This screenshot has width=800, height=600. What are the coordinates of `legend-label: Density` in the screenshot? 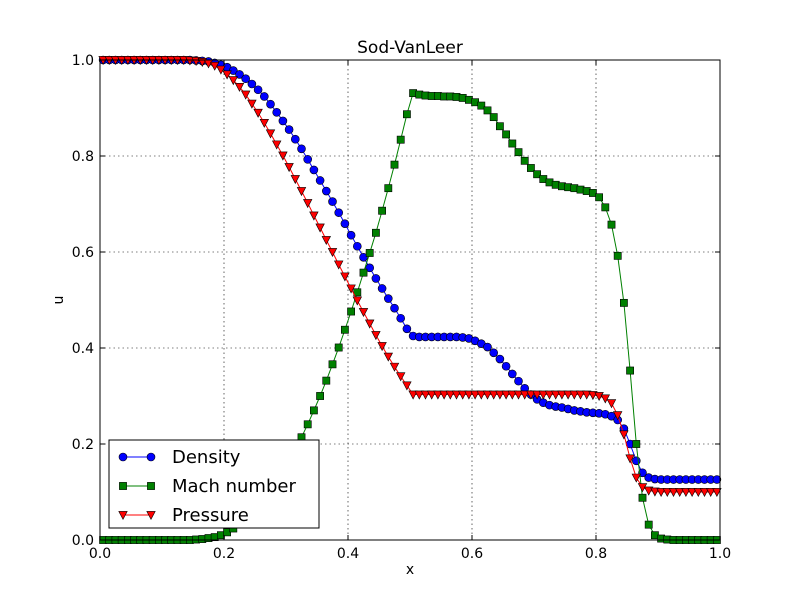 It's located at (206, 457).